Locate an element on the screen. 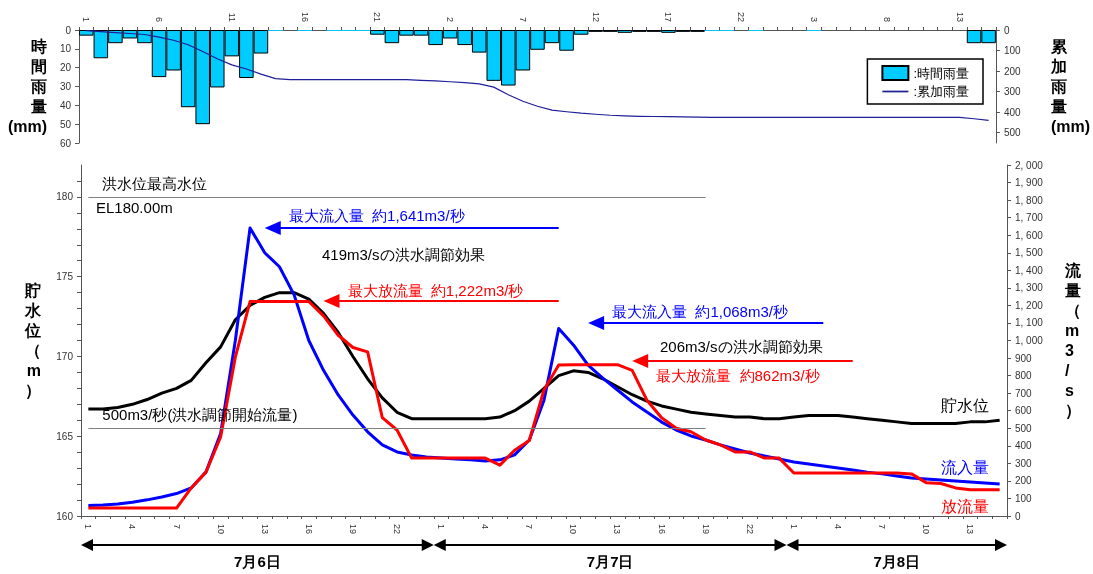  annotation: 419m3/sの洪水調節効果 is located at coordinates (403, 254).